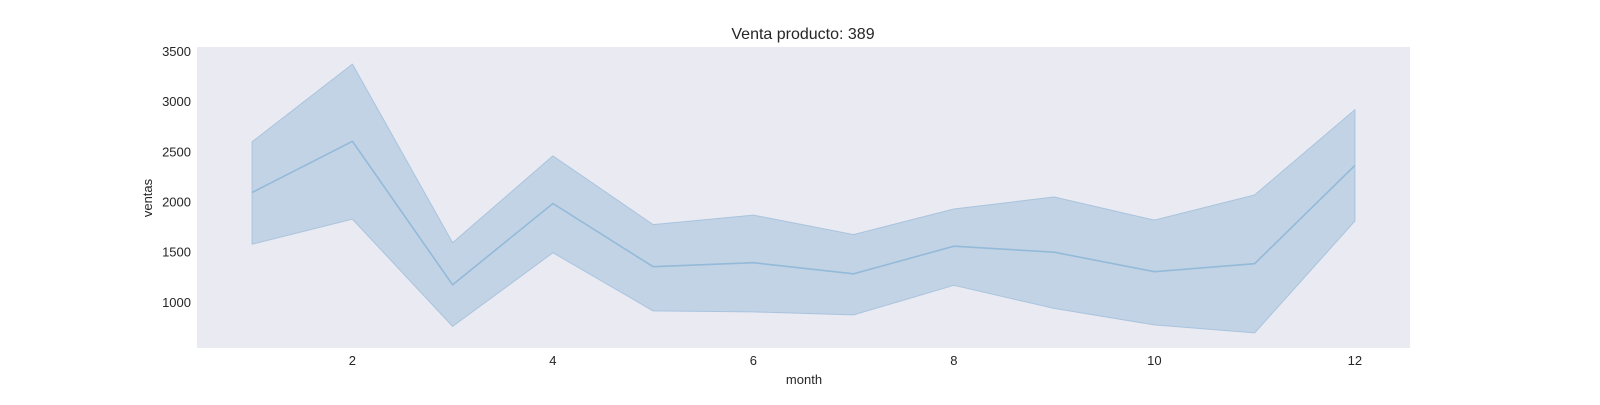  I want to click on y-axis-label: ventas, so click(147, 197).